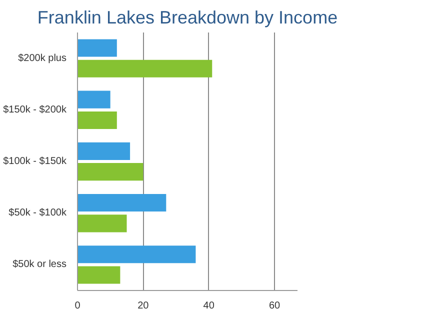 Image resolution: width=427 pixels, height=311 pixels. I want to click on y-tick-label: $50k - $100k, so click(38, 213).